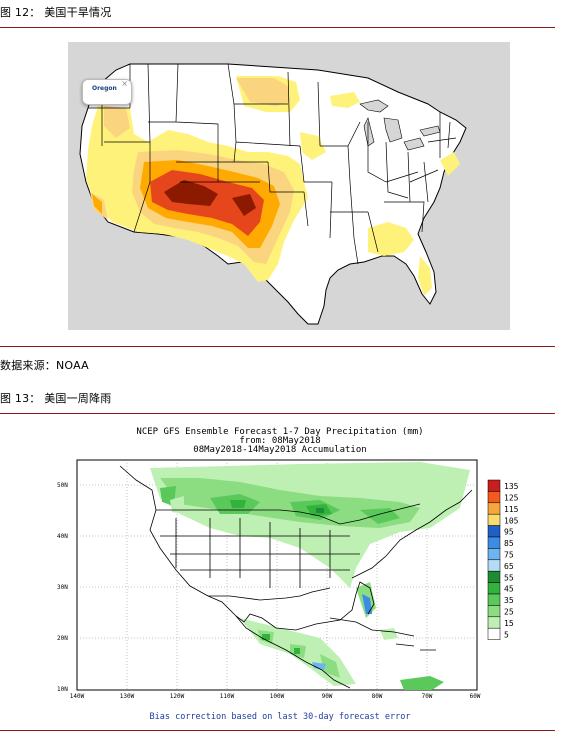 The width and height of the screenshot is (565, 738). I want to click on lon-label: 140W, so click(77, 696).